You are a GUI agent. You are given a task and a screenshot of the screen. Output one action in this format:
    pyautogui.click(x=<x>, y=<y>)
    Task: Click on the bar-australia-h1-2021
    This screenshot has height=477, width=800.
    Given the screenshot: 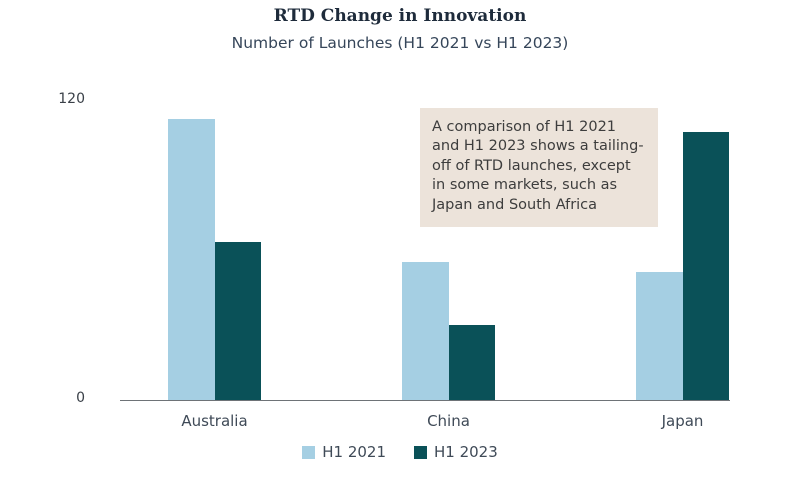 What is the action you would take?
    pyautogui.click(x=191, y=259)
    